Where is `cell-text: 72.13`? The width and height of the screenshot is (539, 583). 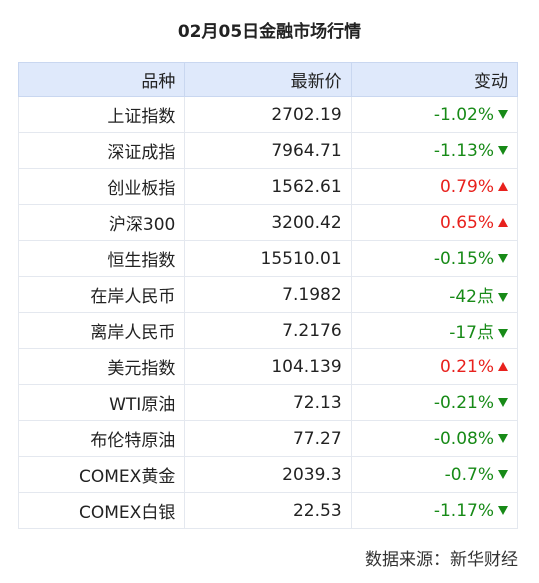
cell-text: 72.13 is located at coordinates (317, 402).